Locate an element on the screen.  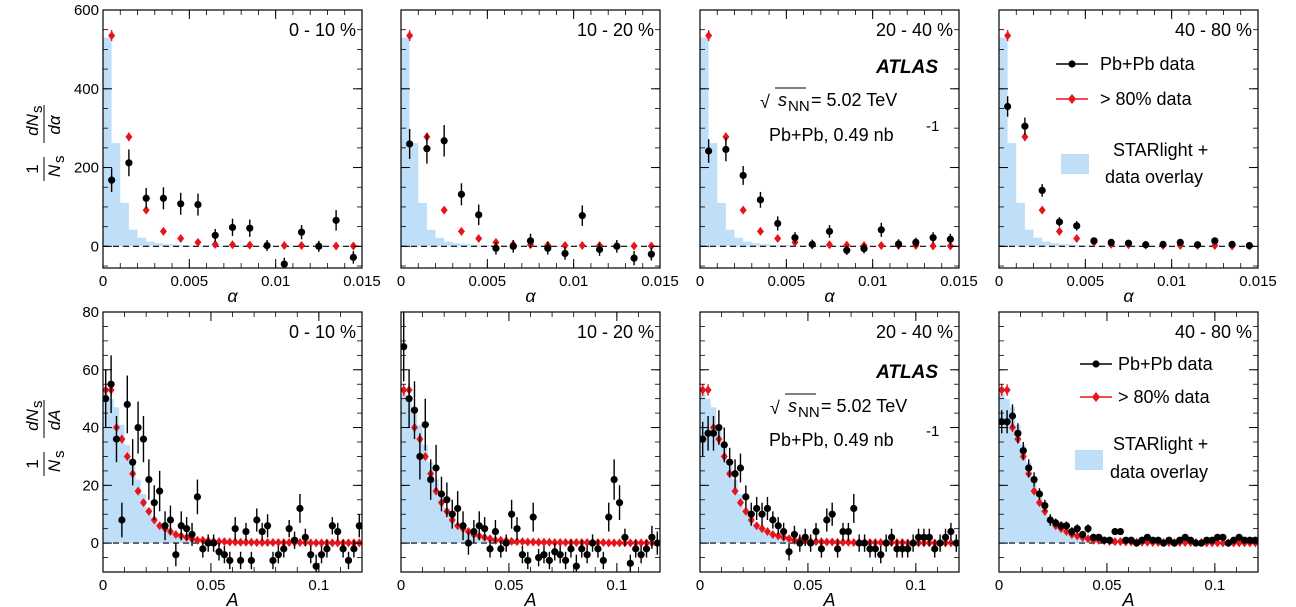
lumi-label-top: Pb+Pb, 0.49 nb is located at coordinates (831, 135).